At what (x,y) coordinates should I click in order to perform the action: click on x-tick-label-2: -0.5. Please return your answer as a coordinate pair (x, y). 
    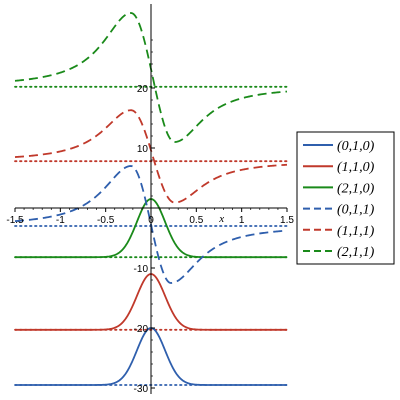
    Looking at the image, I should click on (106, 220).